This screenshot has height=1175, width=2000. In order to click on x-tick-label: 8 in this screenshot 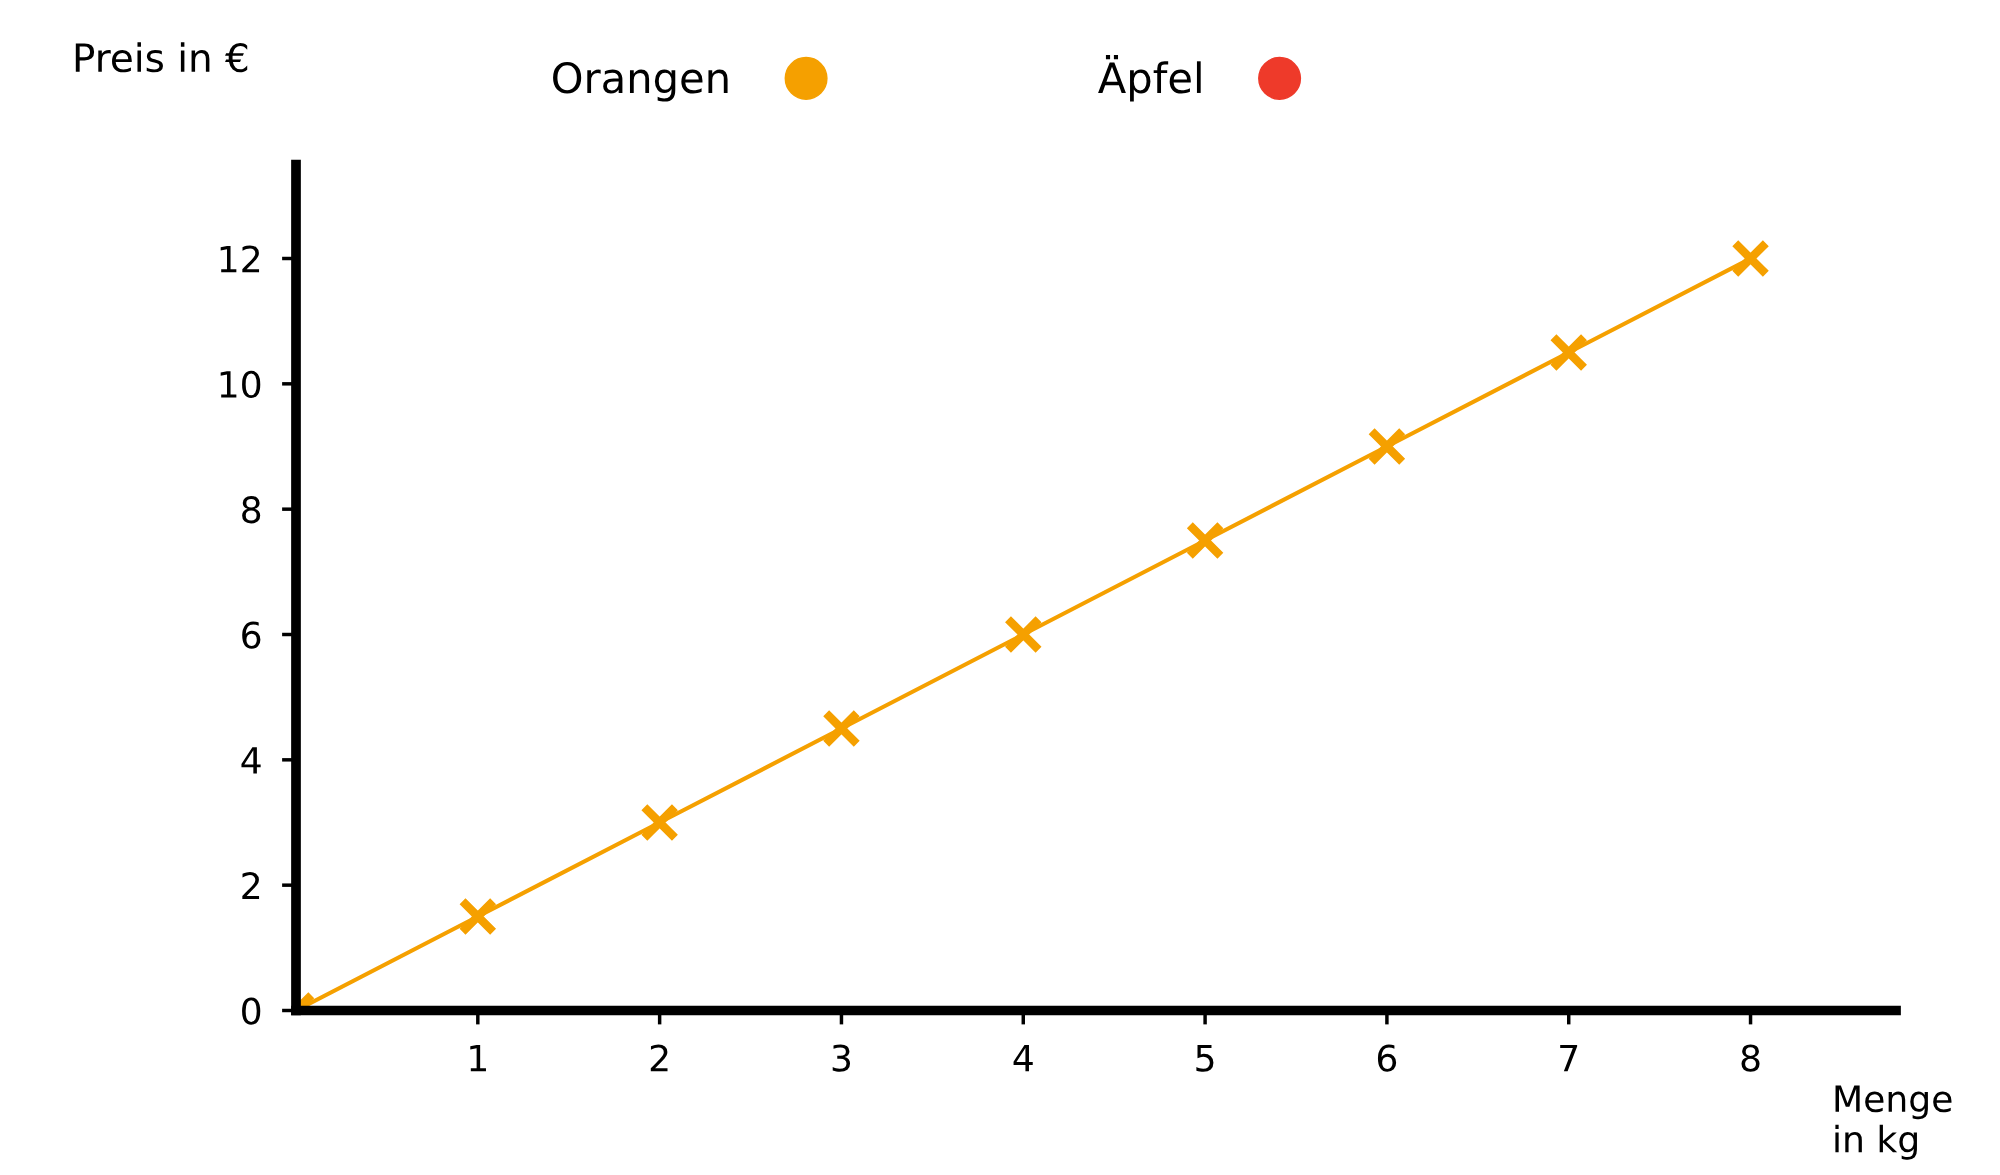, I will do `click(1750, 1058)`.